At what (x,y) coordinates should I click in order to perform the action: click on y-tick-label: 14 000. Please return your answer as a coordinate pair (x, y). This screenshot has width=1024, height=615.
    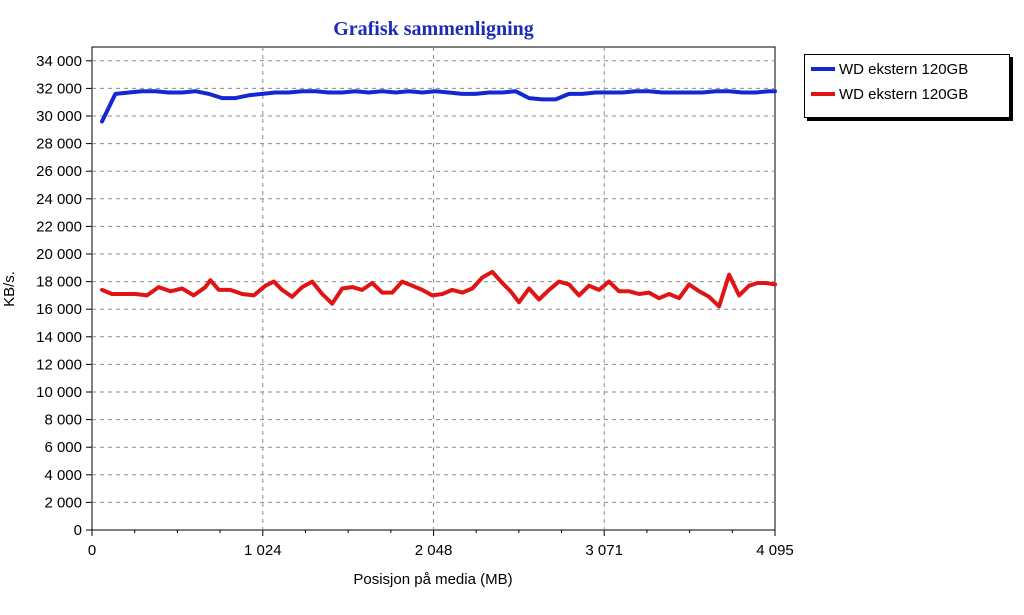
    Looking at the image, I should click on (59, 337).